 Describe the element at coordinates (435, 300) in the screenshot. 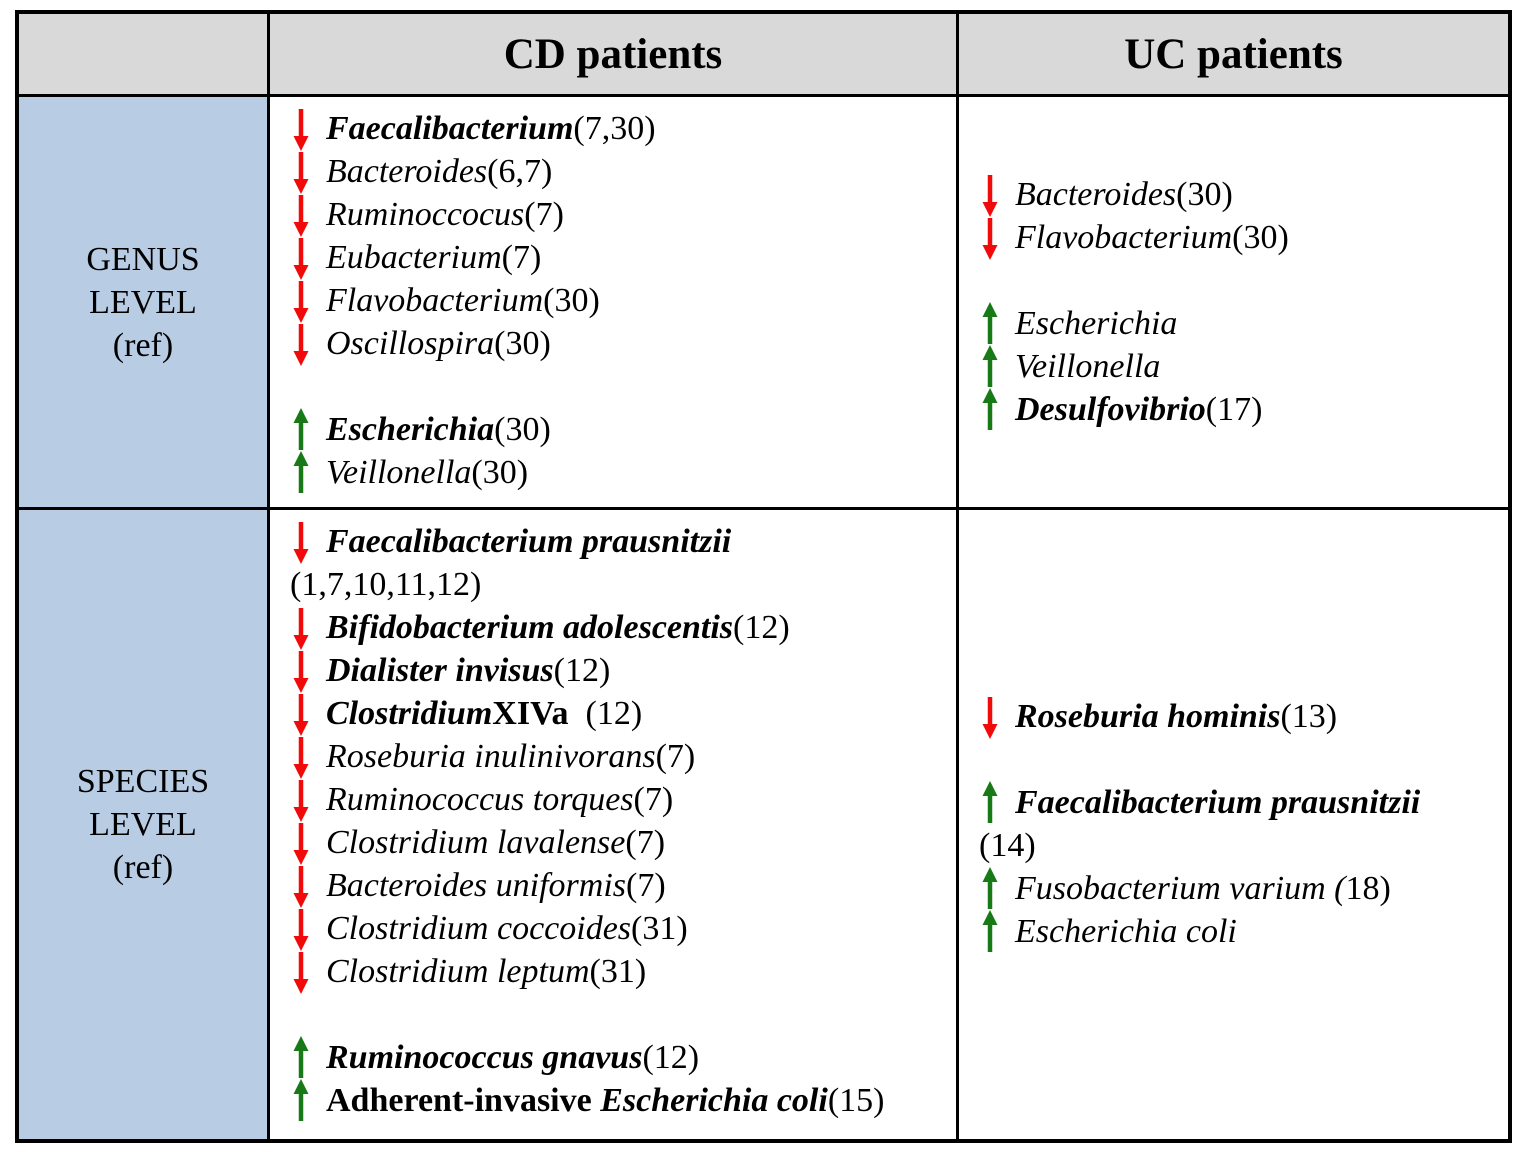

I see `taxon-name: Flavobacterium` at that location.